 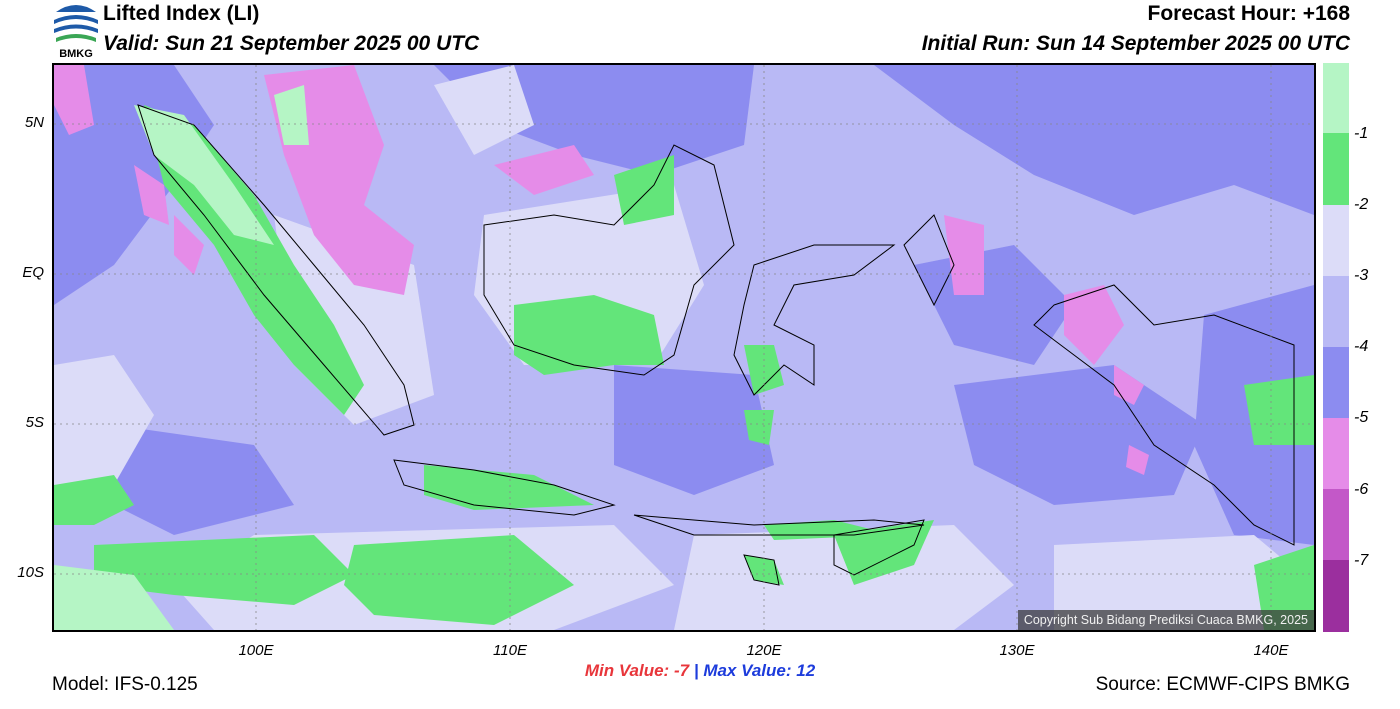 What do you see at coordinates (510, 650) in the screenshot?
I see `lon-label-110e: 110E` at bounding box center [510, 650].